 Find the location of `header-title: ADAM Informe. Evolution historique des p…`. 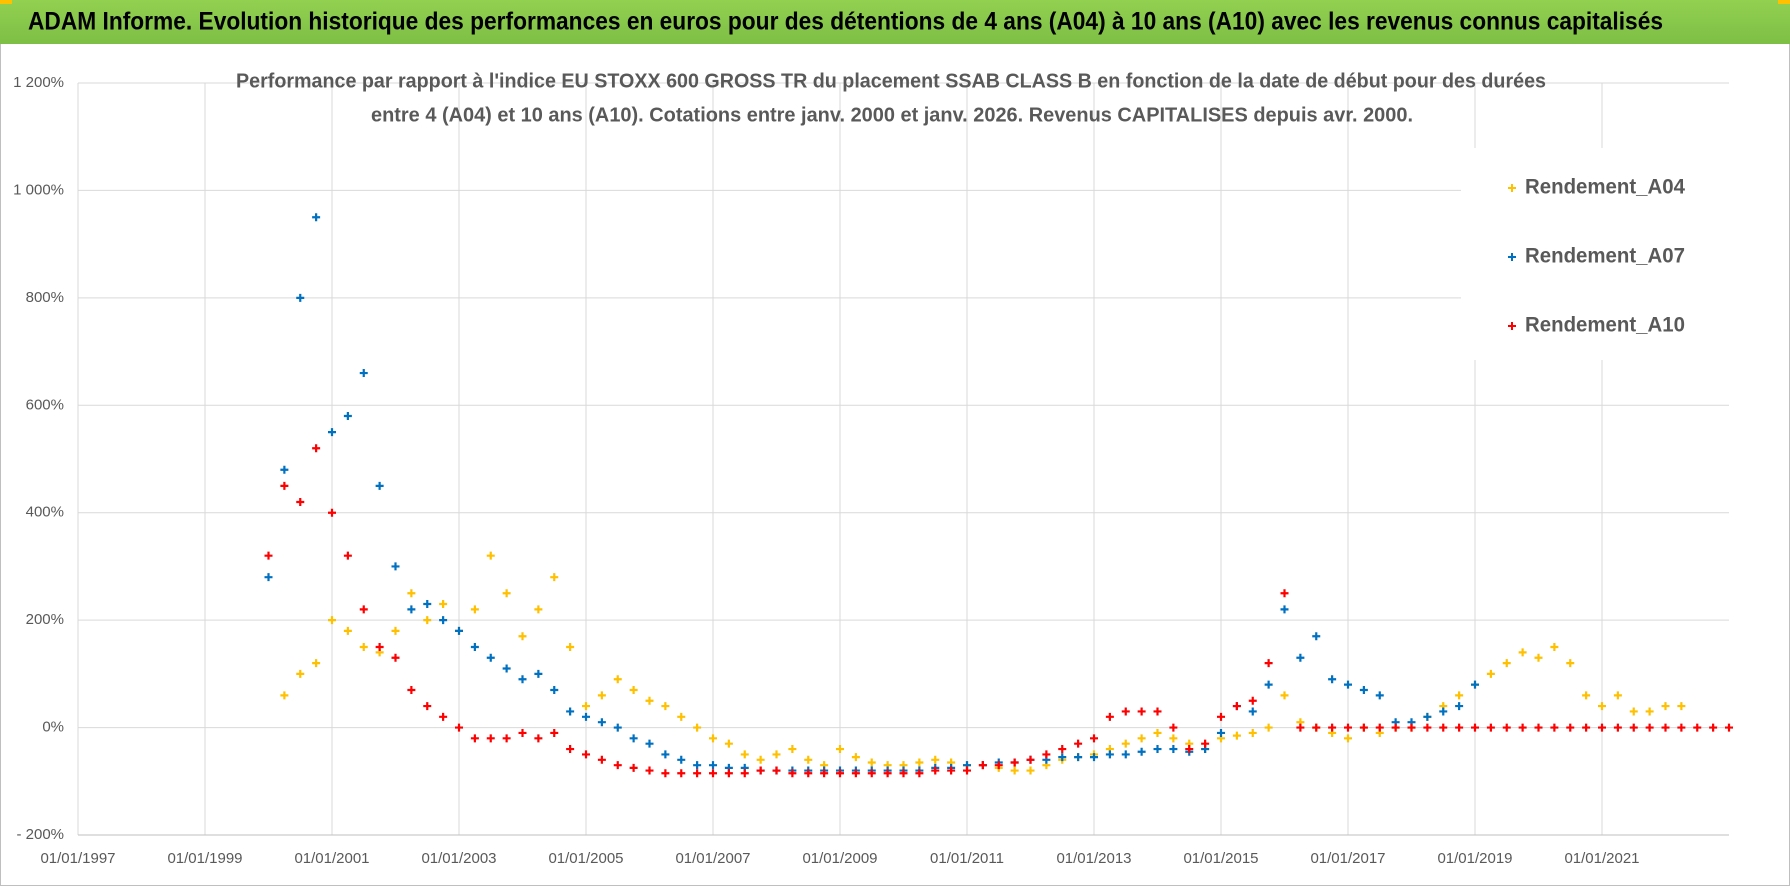

header-title: ADAM Informe. Evolution historique des p… is located at coordinates (845, 22).